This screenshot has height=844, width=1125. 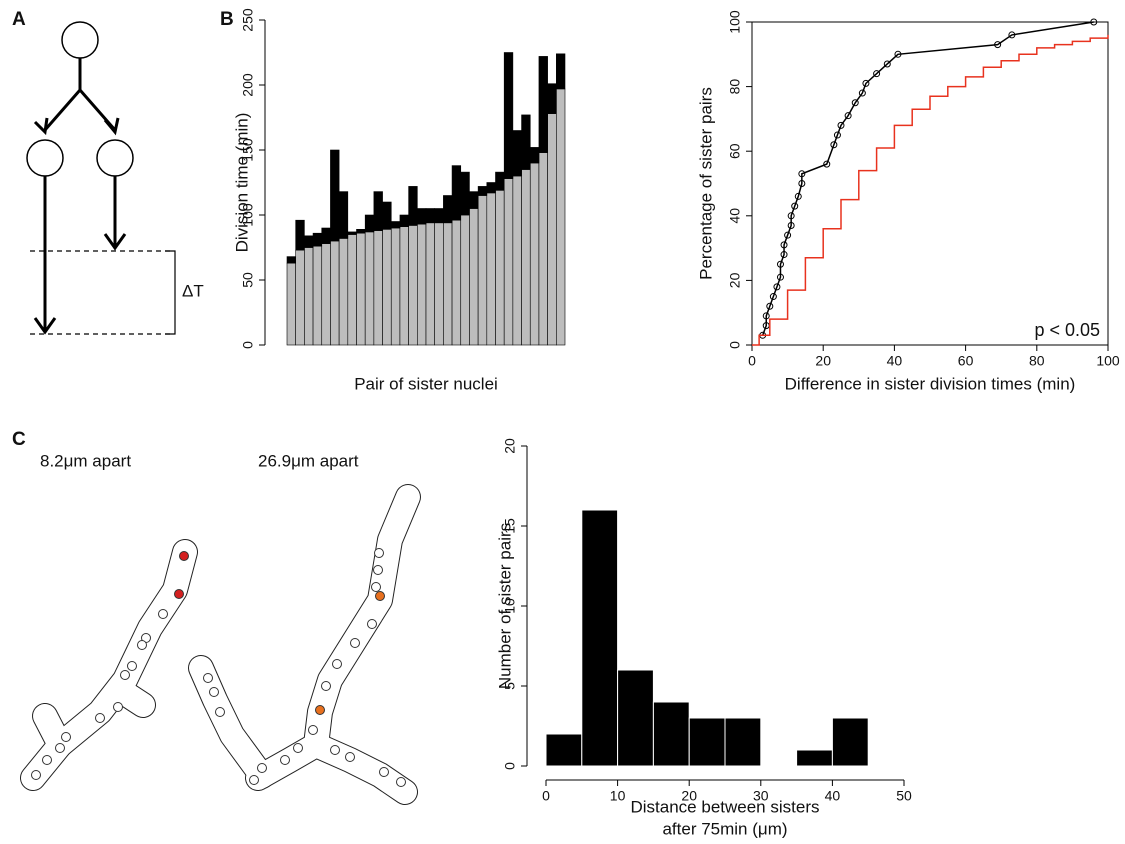 I want to click on hypha-right, so click(x=304, y=644).